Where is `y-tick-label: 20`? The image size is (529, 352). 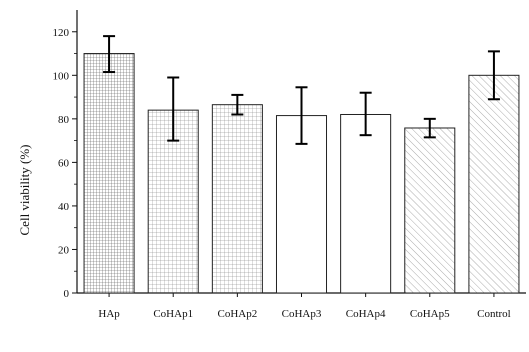 y-tick-label: 20 is located at coordinates (64, 250).